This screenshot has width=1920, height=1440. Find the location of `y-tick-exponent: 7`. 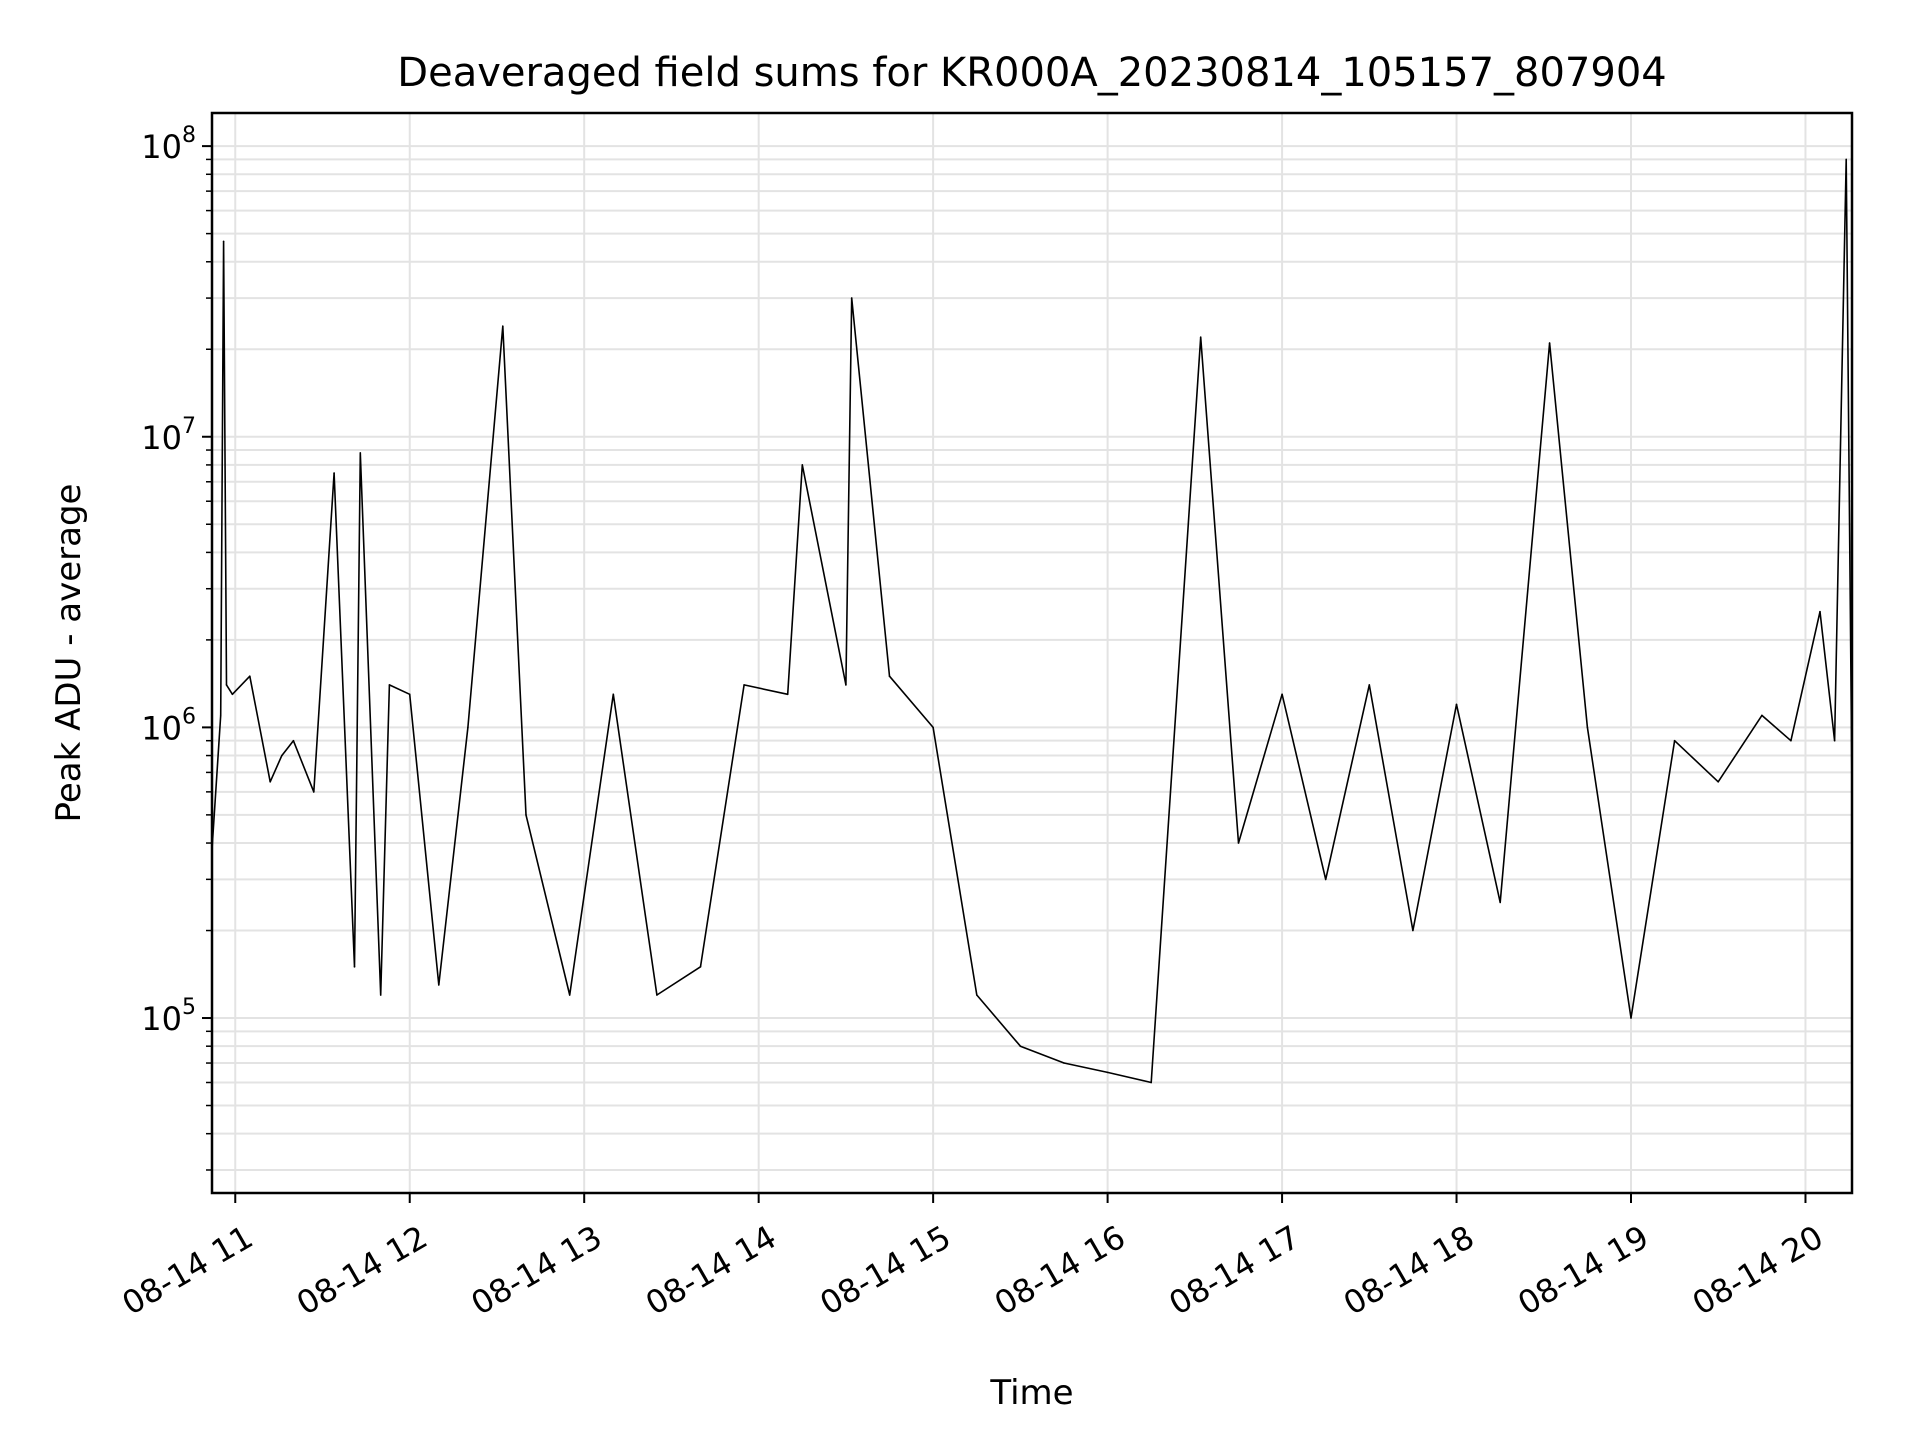

y-tick-exponent: 7 is located at coordinates (189, 426).